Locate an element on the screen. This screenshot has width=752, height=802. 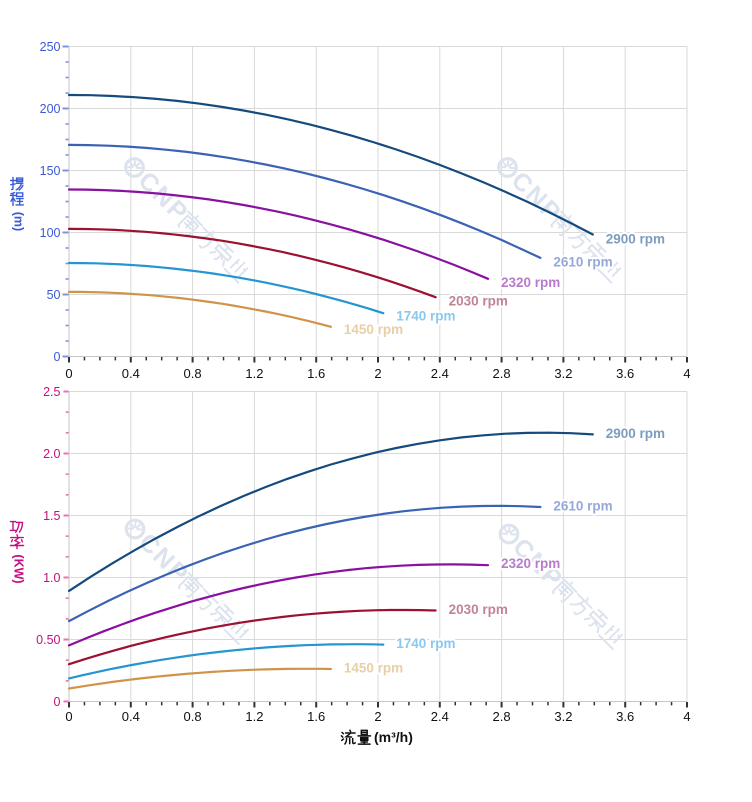
svg-text: (m³/h) is located at coordinates (393, 737).